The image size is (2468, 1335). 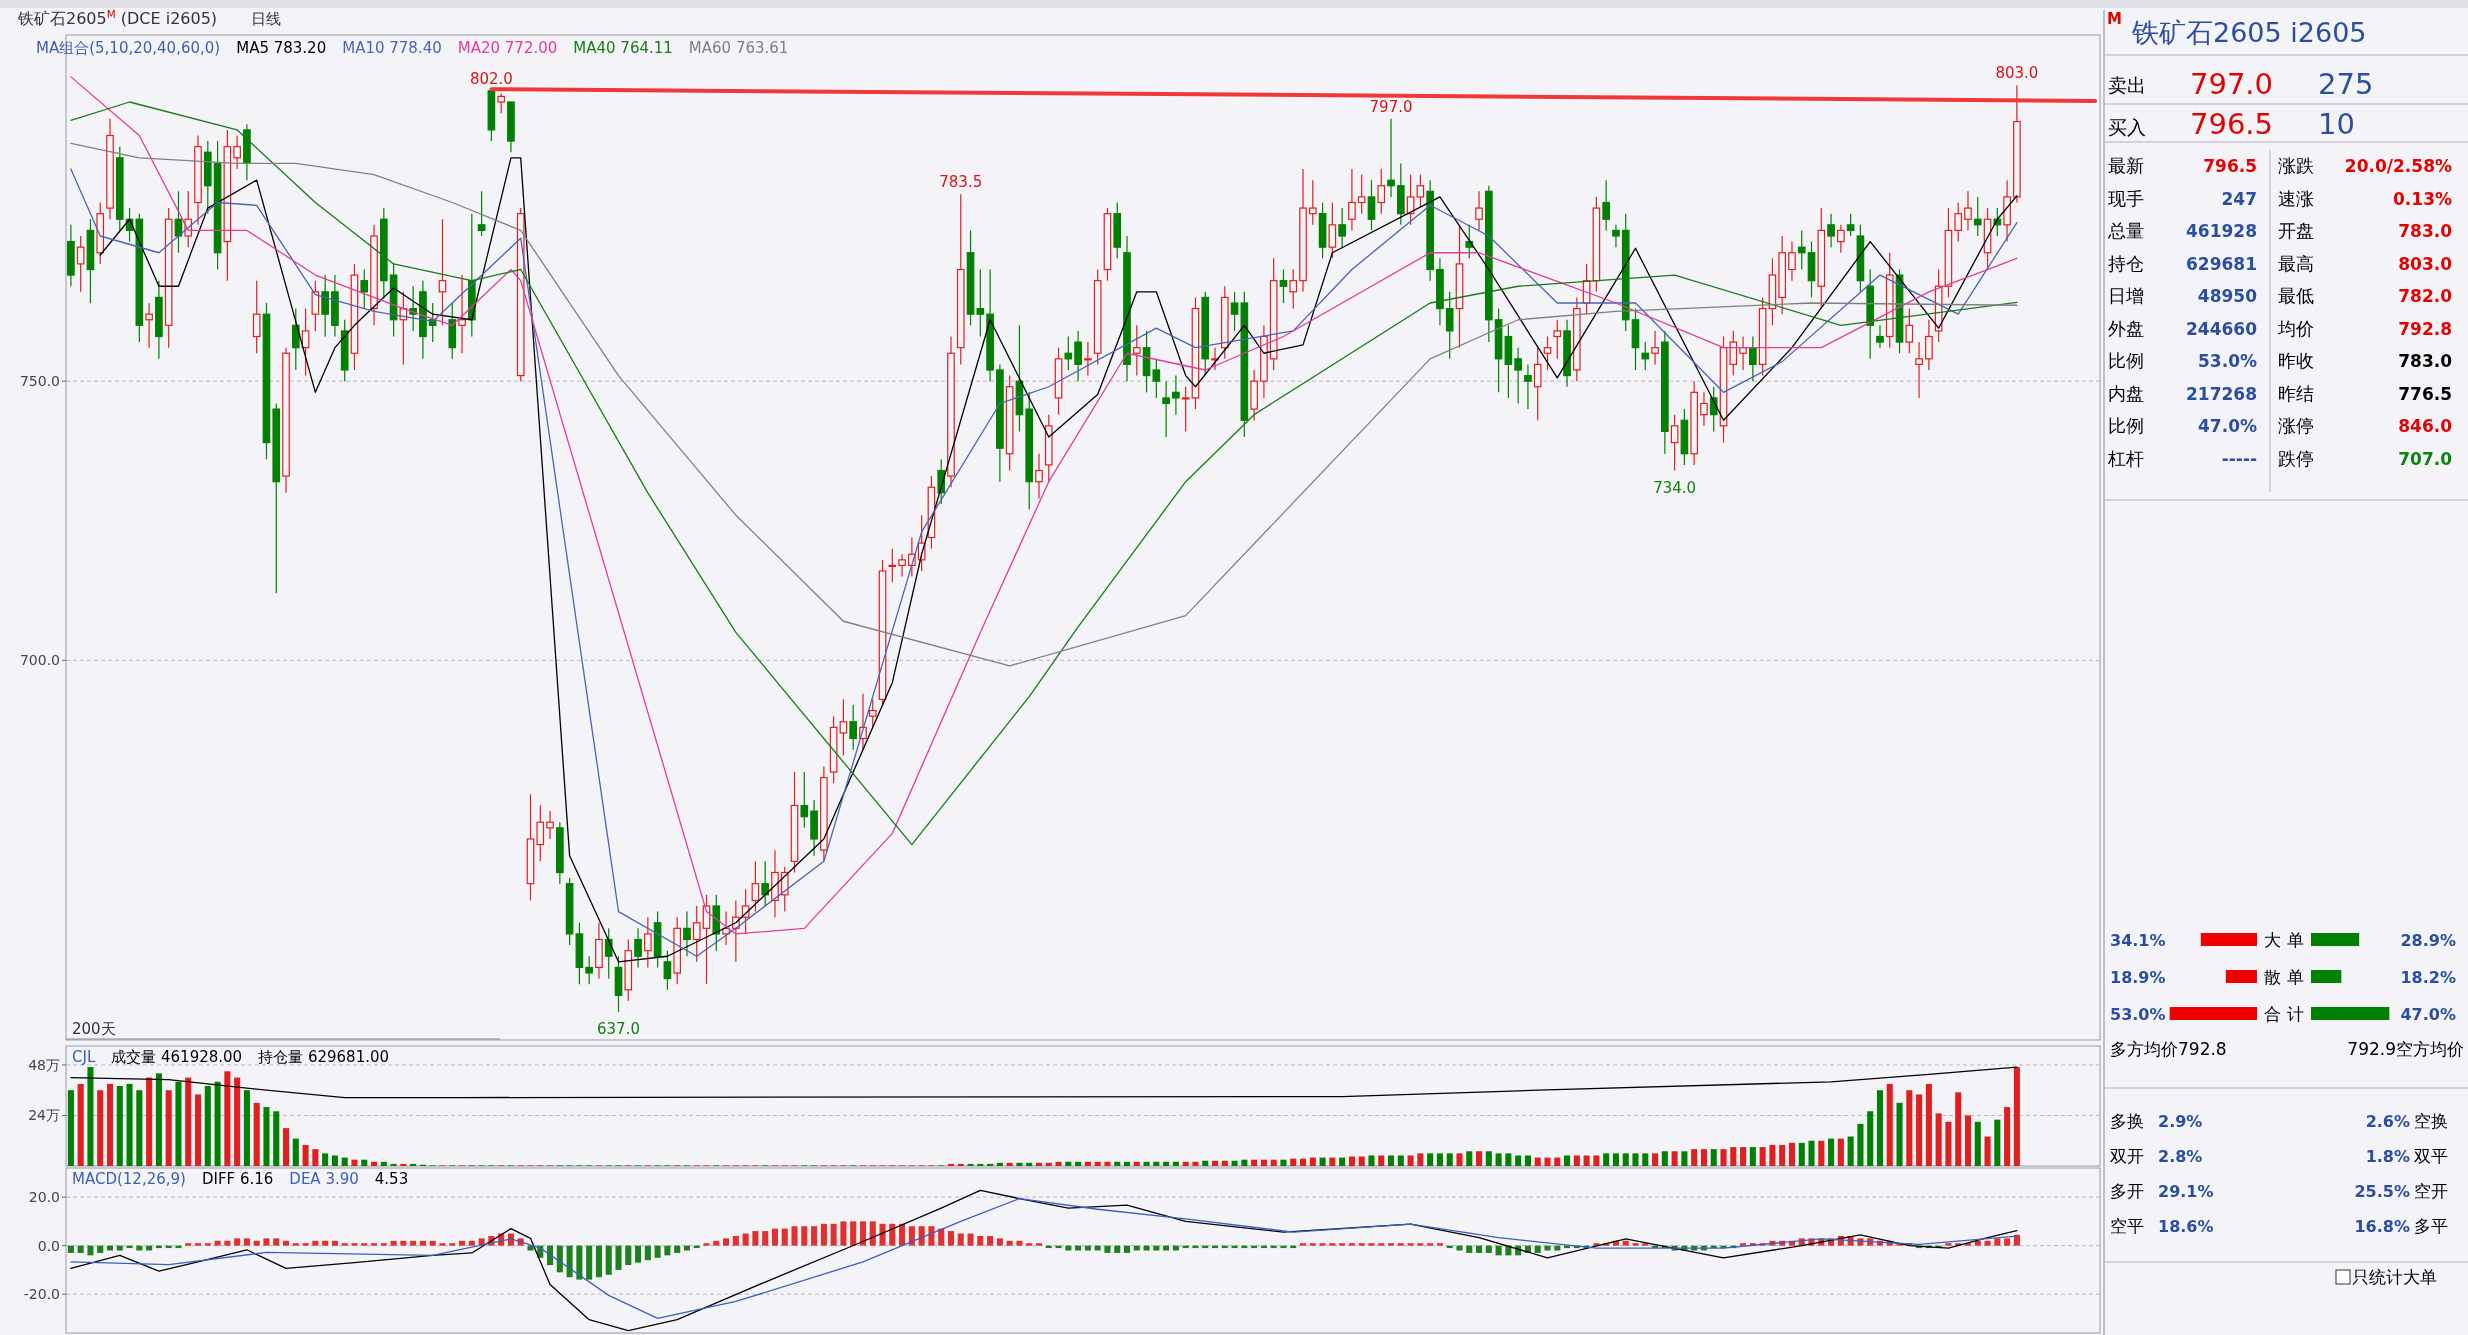 What do you see at coordinates (2126, 393) in the screenshot?
I see `text: 内盘` at bounding box center [2126, 393].